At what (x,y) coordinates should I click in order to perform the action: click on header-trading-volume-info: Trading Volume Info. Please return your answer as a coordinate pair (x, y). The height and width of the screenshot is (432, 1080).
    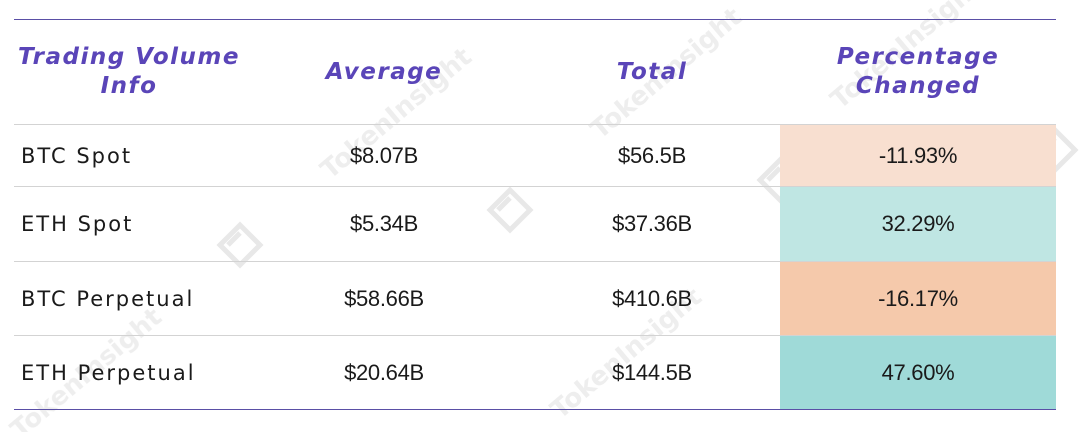
    Looking at the image, I should click on (129, 72).